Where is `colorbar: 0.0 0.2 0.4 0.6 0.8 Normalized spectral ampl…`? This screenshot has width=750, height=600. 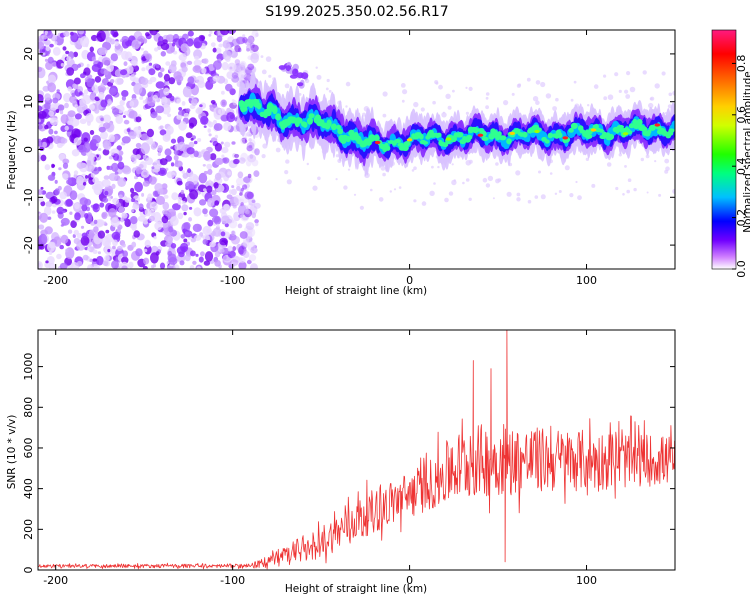 colorbar: 0.0 0.2 0.4 0.6 0.8 Normalized spectral ampl… is located at coordinates (730, 153).